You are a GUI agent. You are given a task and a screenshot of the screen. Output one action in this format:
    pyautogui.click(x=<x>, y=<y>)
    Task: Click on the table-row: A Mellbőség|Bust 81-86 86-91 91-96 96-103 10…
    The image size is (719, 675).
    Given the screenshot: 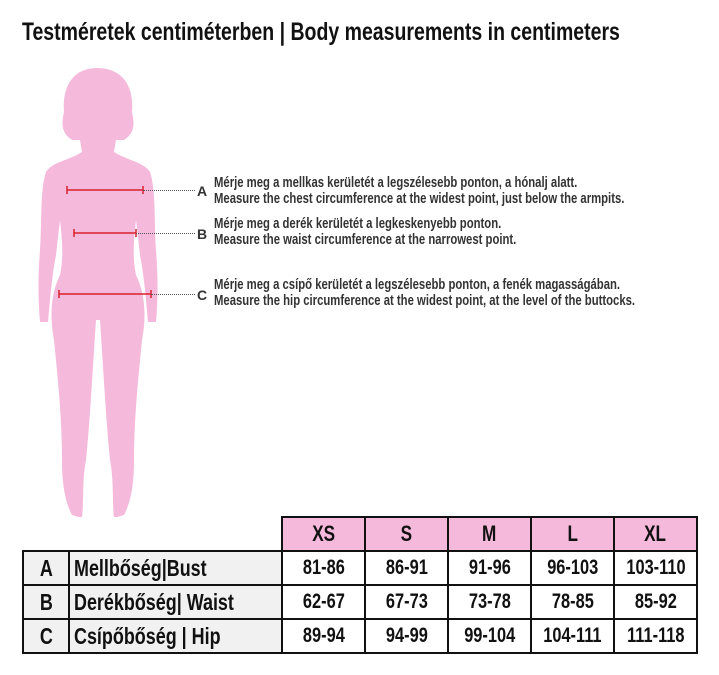 What is the action you would take?
    pyautogui.click(x=360, y=568)
    